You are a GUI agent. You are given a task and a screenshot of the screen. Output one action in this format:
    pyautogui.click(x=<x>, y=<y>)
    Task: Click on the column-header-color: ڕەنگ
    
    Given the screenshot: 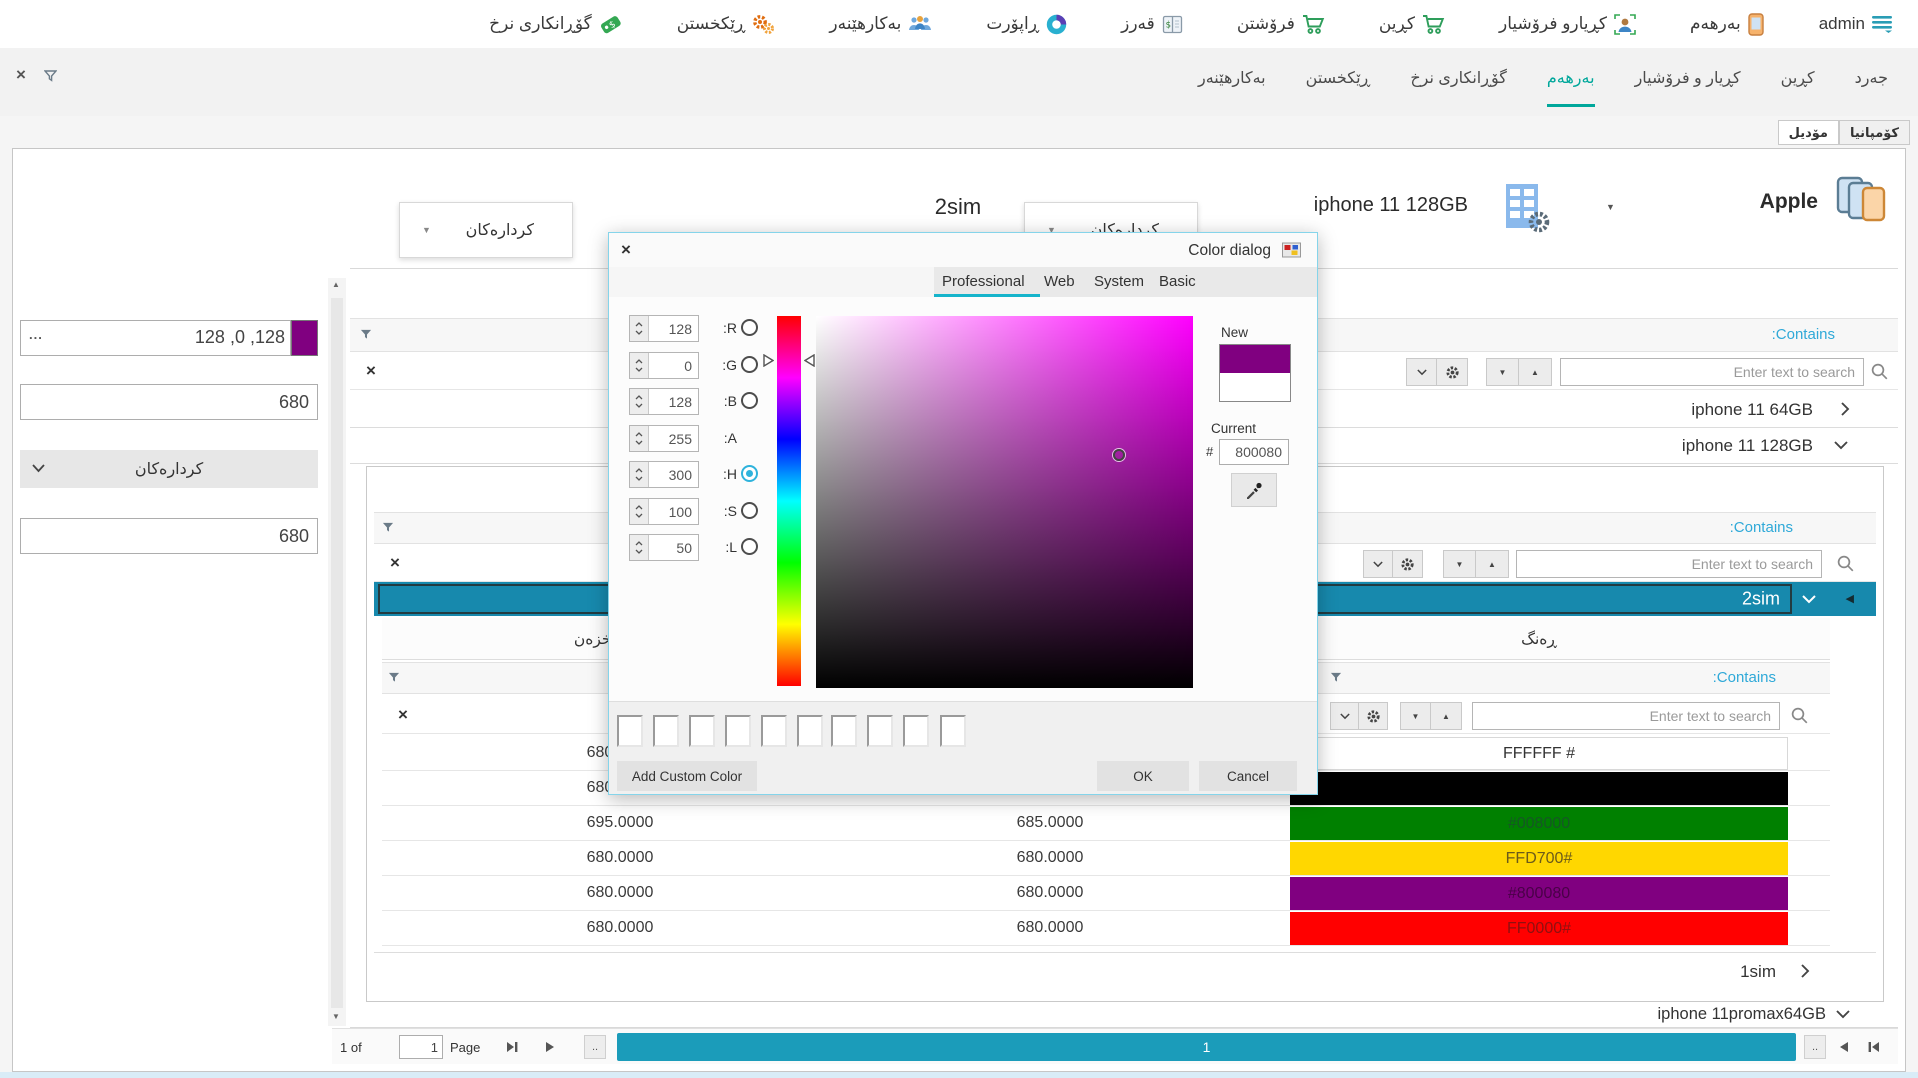 What is the action you would take?
    pyautogui.click(x=1539, y=639)
    